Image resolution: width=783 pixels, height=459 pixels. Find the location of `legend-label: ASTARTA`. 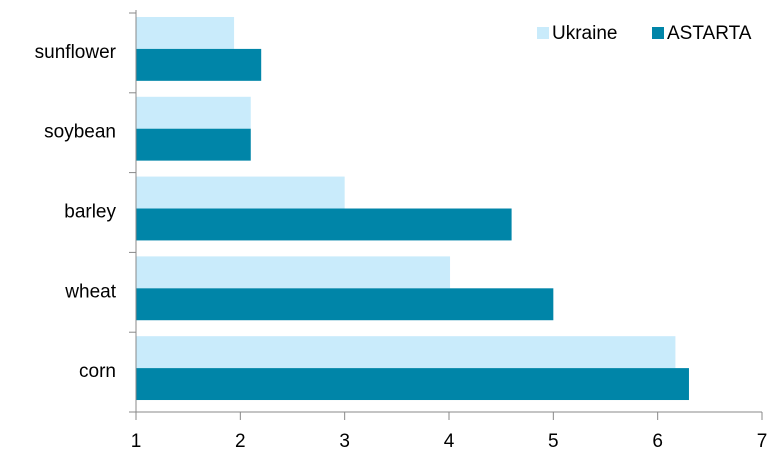

legend-label: ASTARTA is located at coordinates (709, 33).